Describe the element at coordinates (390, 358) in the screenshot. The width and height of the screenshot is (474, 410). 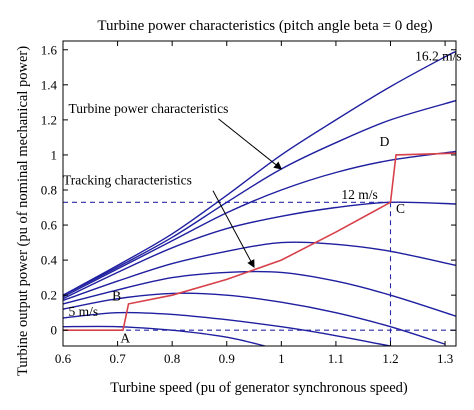
I see `x-tick-label-6: 1.2` at that location.